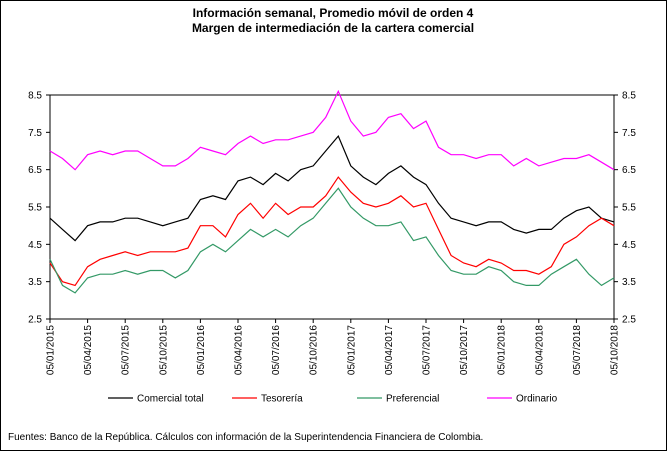  Describe the element at coordinates (126, 350) in the screenshot. I see `x-tick-label: 05/07/2015` at that location.